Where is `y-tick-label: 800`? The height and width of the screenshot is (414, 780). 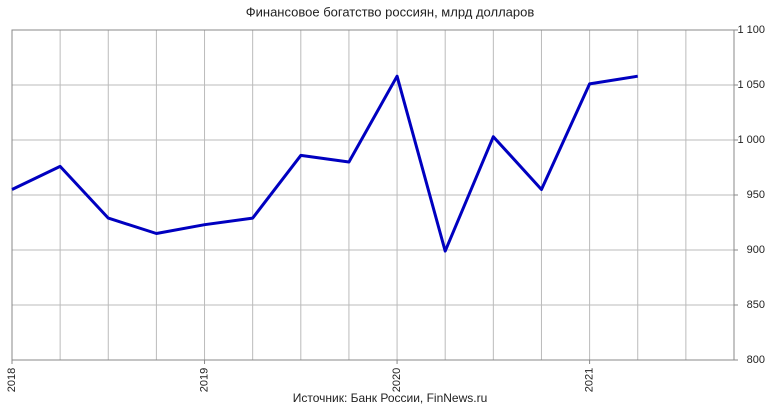 y-tick-label: 800 is located at coordinates (756, 360).